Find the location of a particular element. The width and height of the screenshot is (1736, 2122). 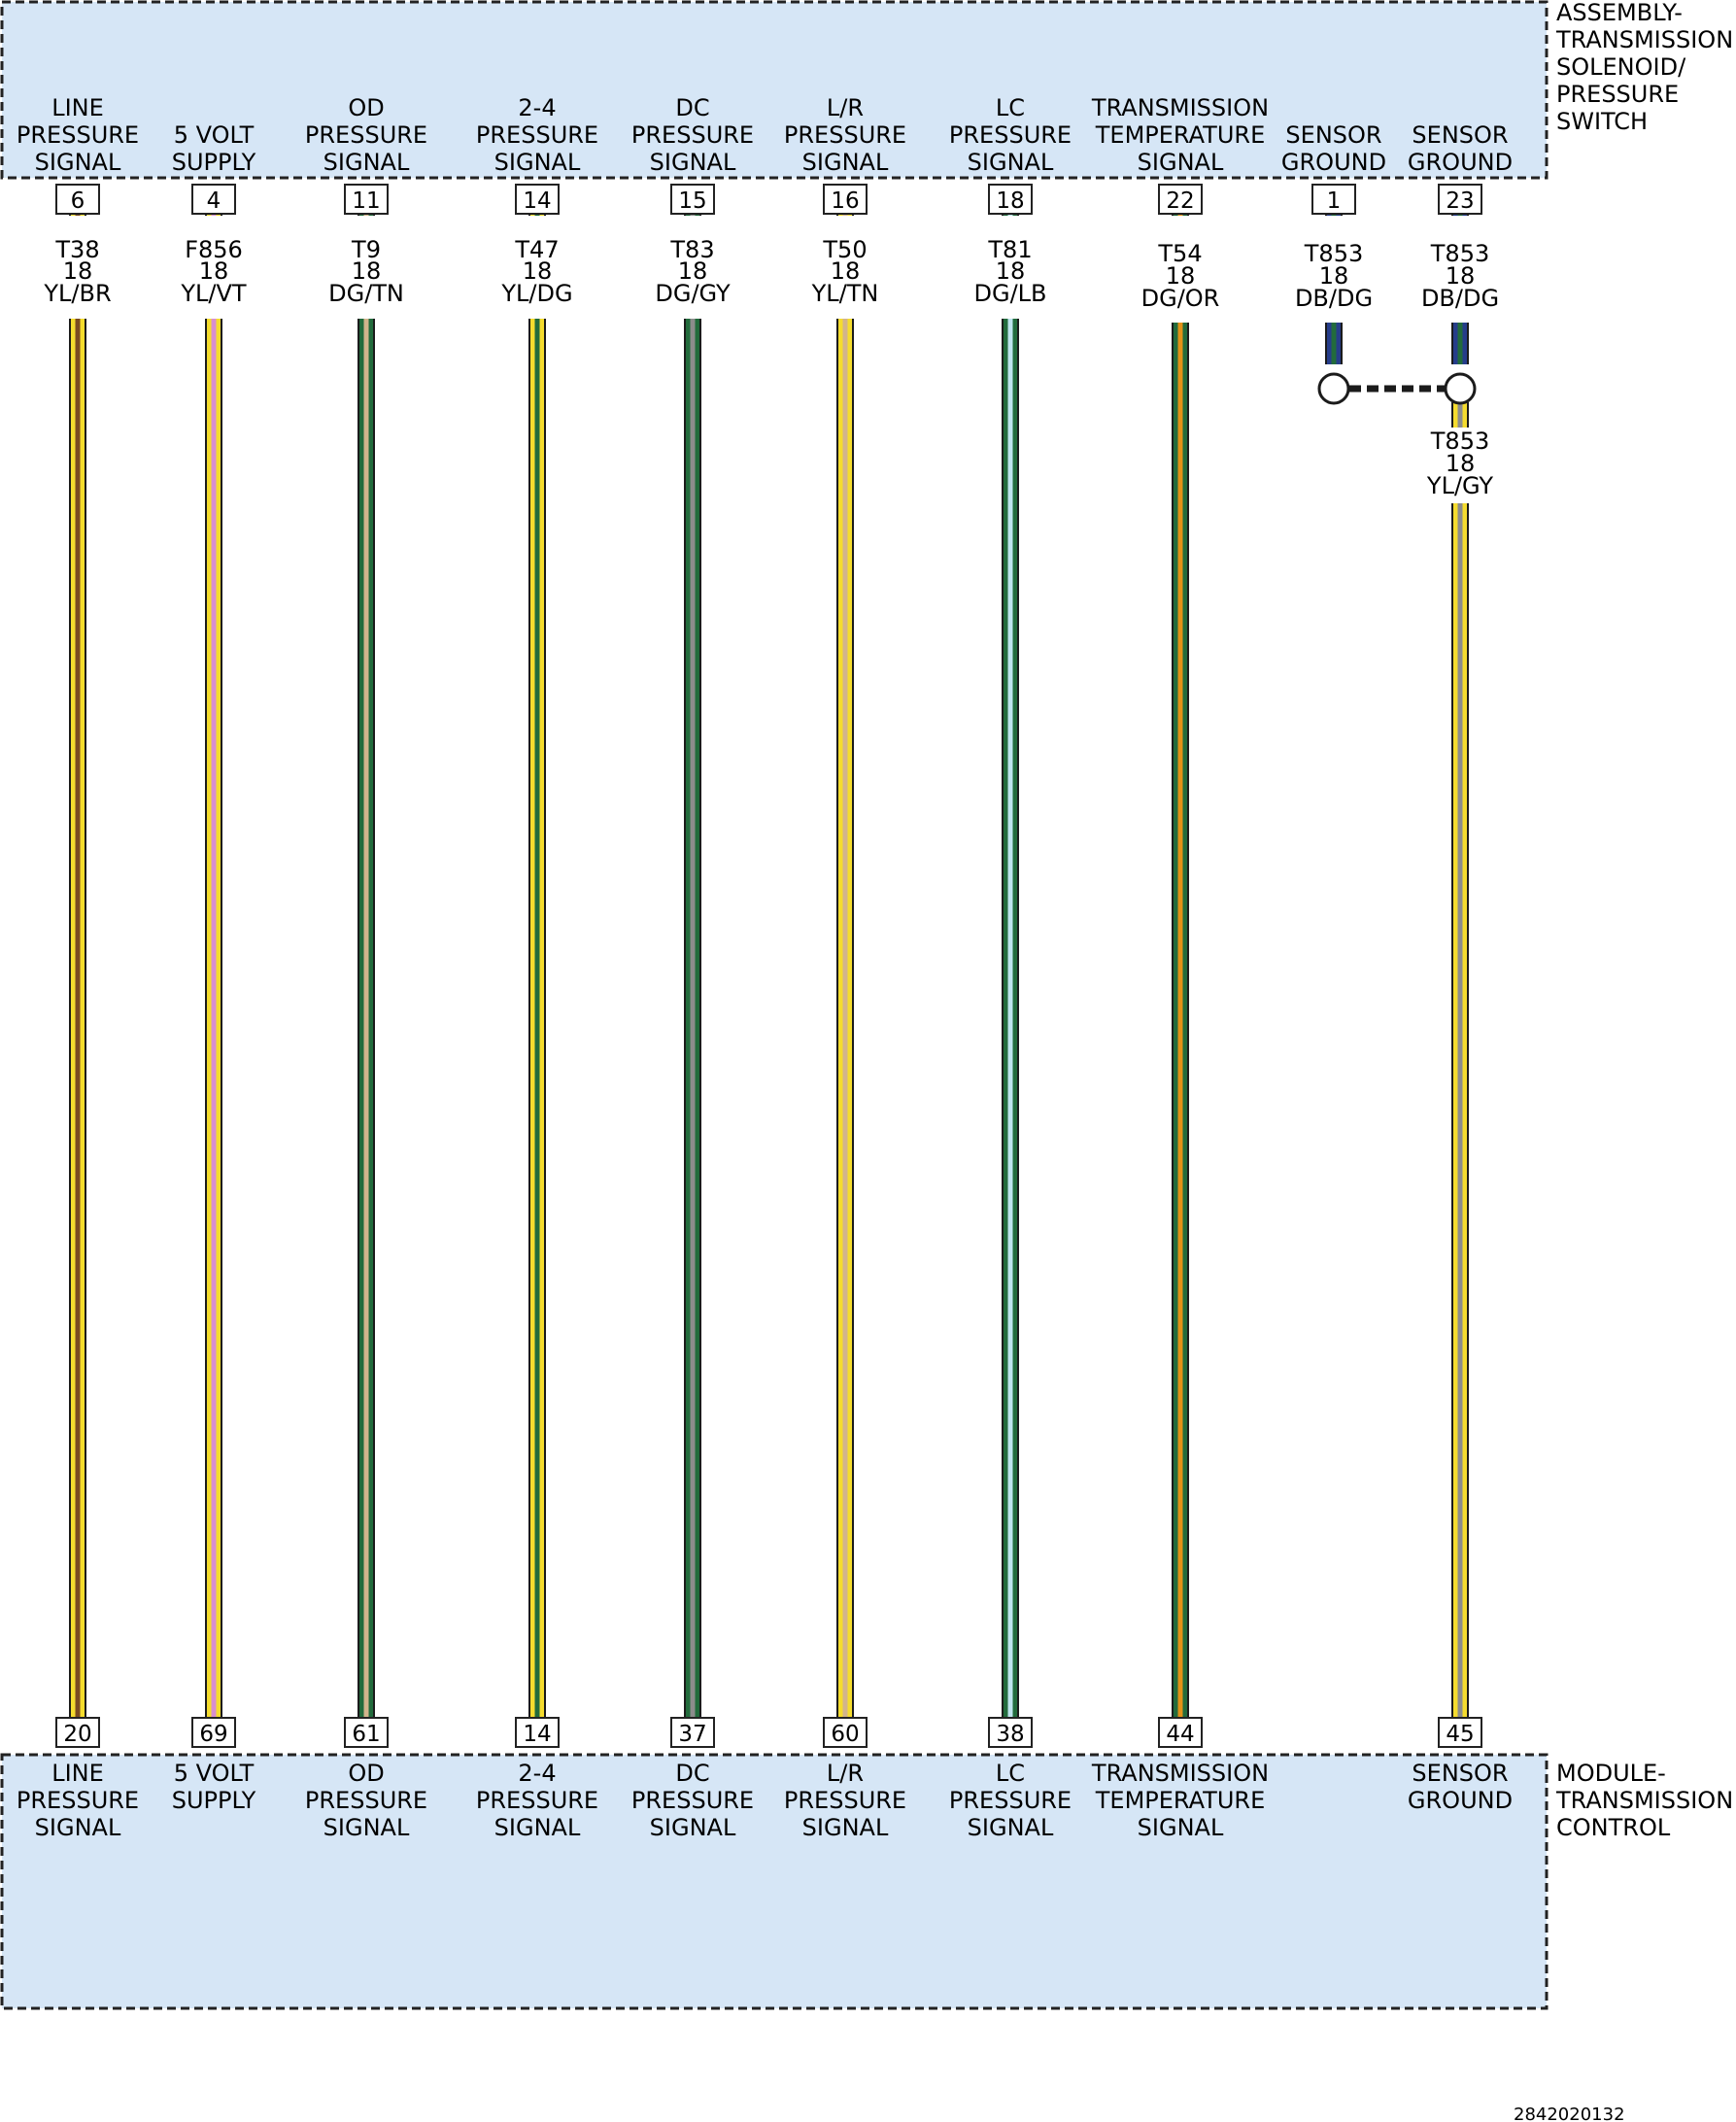

top-label-dc-pressure: PRESSURE is located at coordinates (692, 135).